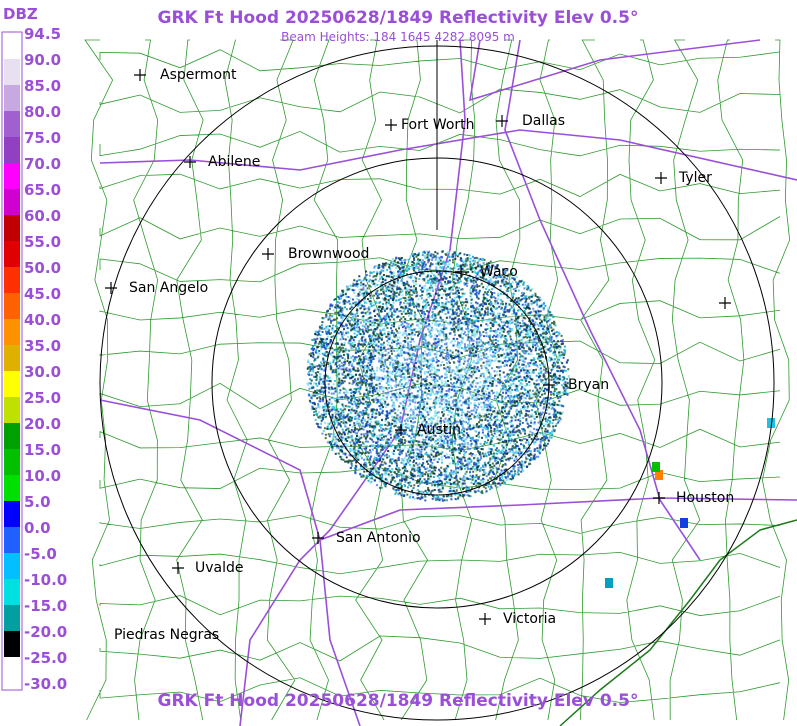 The width and height of the screenshot is (797, 726). I want to click on city-label: Piedras Negras, so click(166, 635).